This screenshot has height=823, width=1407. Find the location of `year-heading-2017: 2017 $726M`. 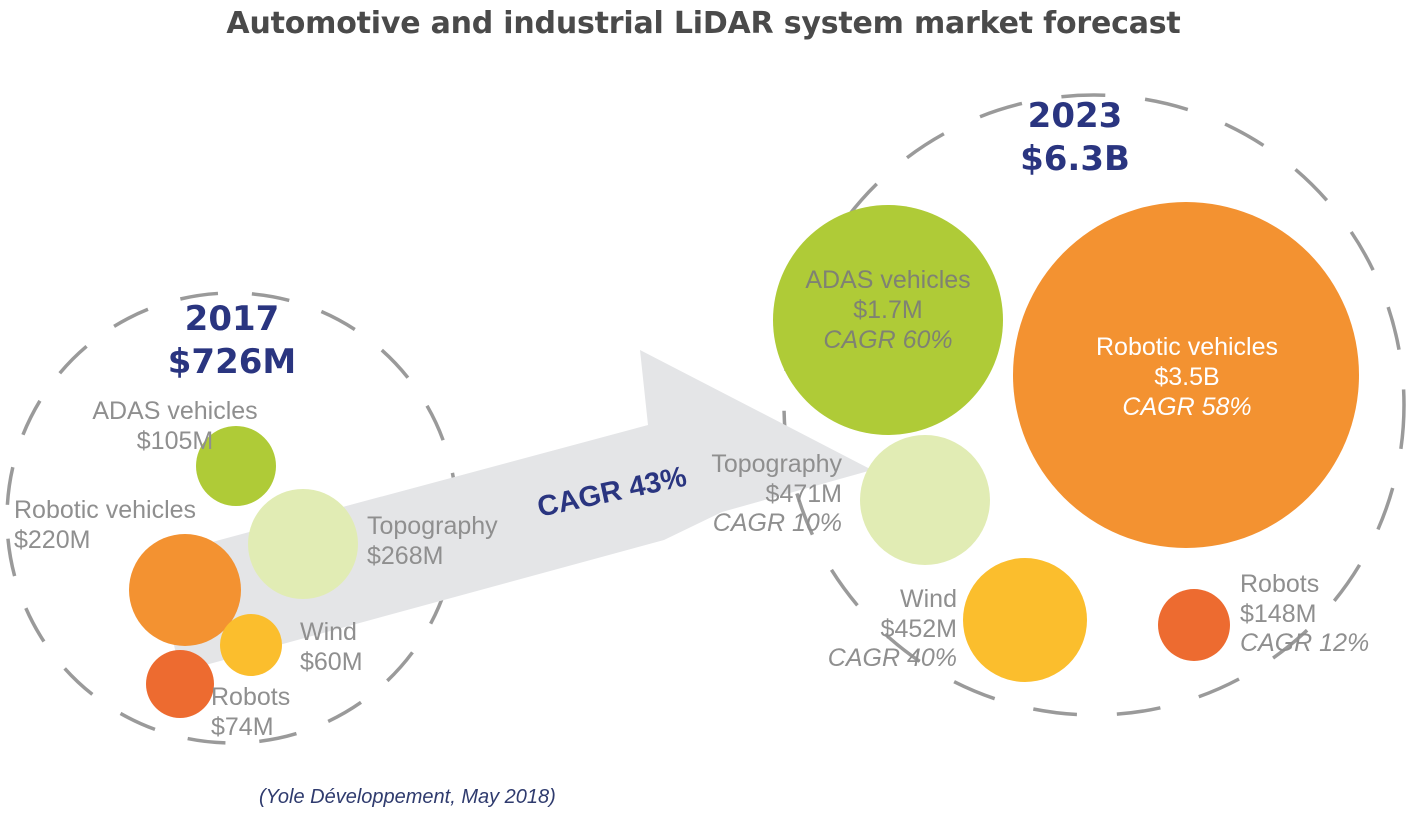

year-heading-2017: 2017 $726M is located at coordinates (232, 340).